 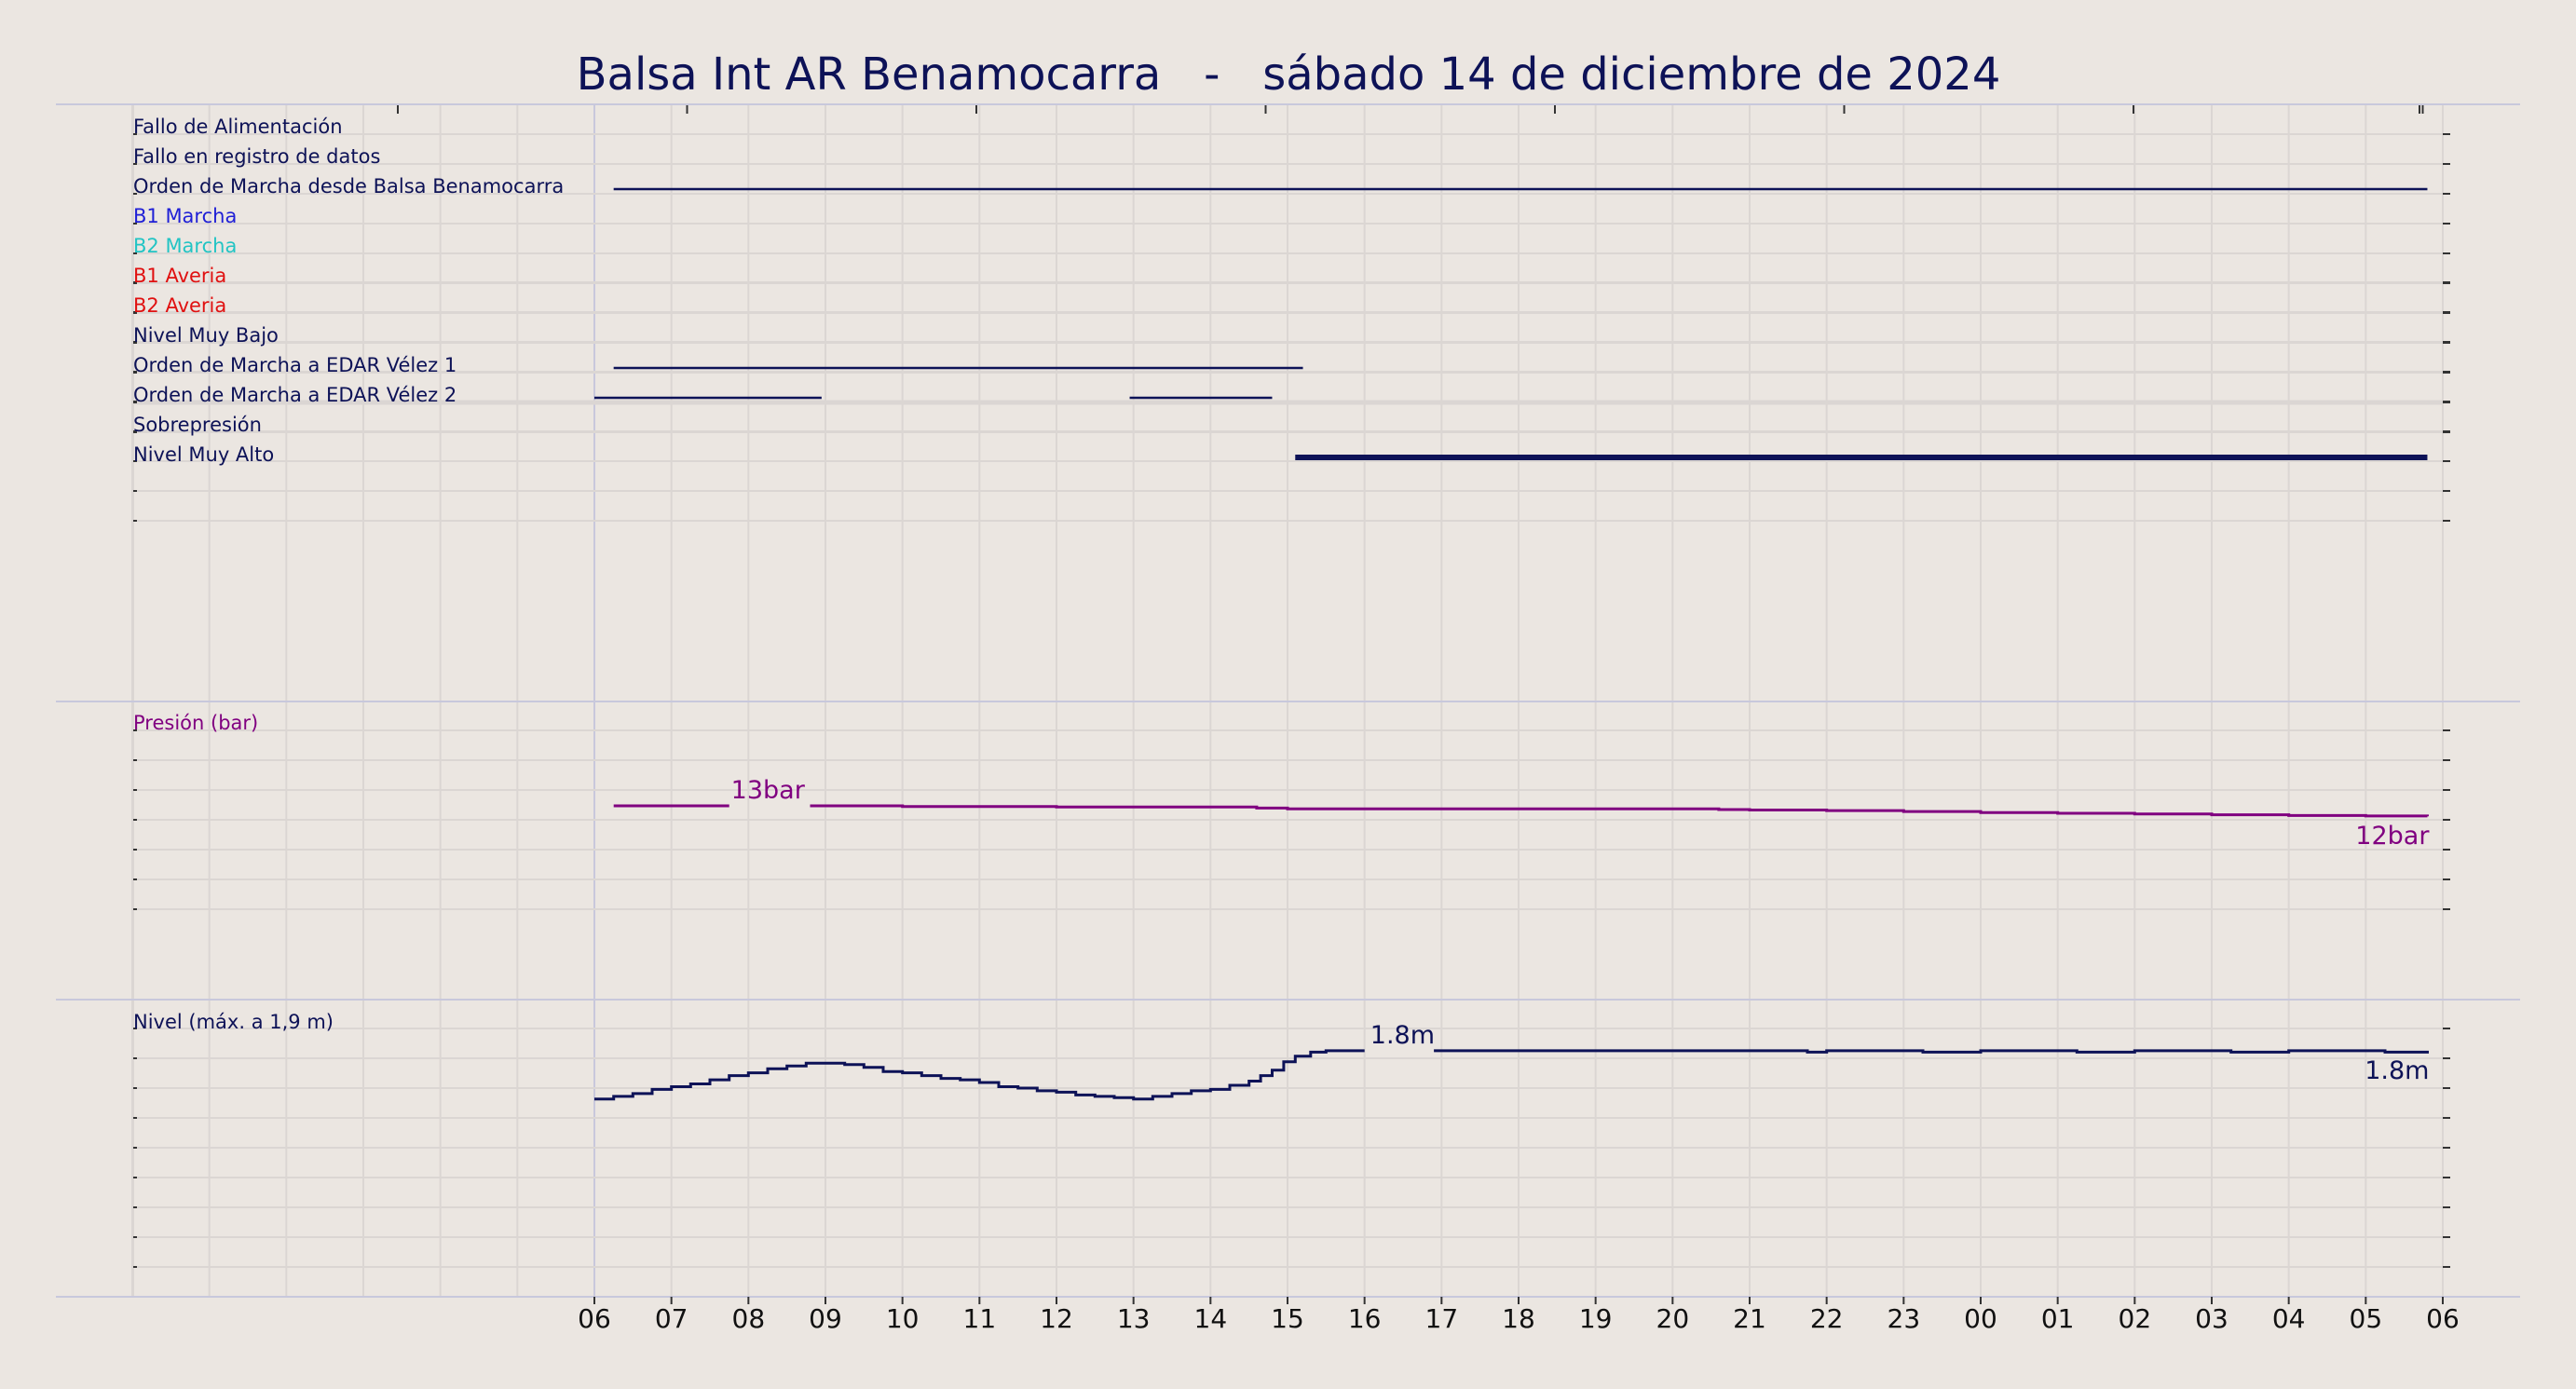 I want to click on x-tick-label: 17, so click(x=1442, y=1318).